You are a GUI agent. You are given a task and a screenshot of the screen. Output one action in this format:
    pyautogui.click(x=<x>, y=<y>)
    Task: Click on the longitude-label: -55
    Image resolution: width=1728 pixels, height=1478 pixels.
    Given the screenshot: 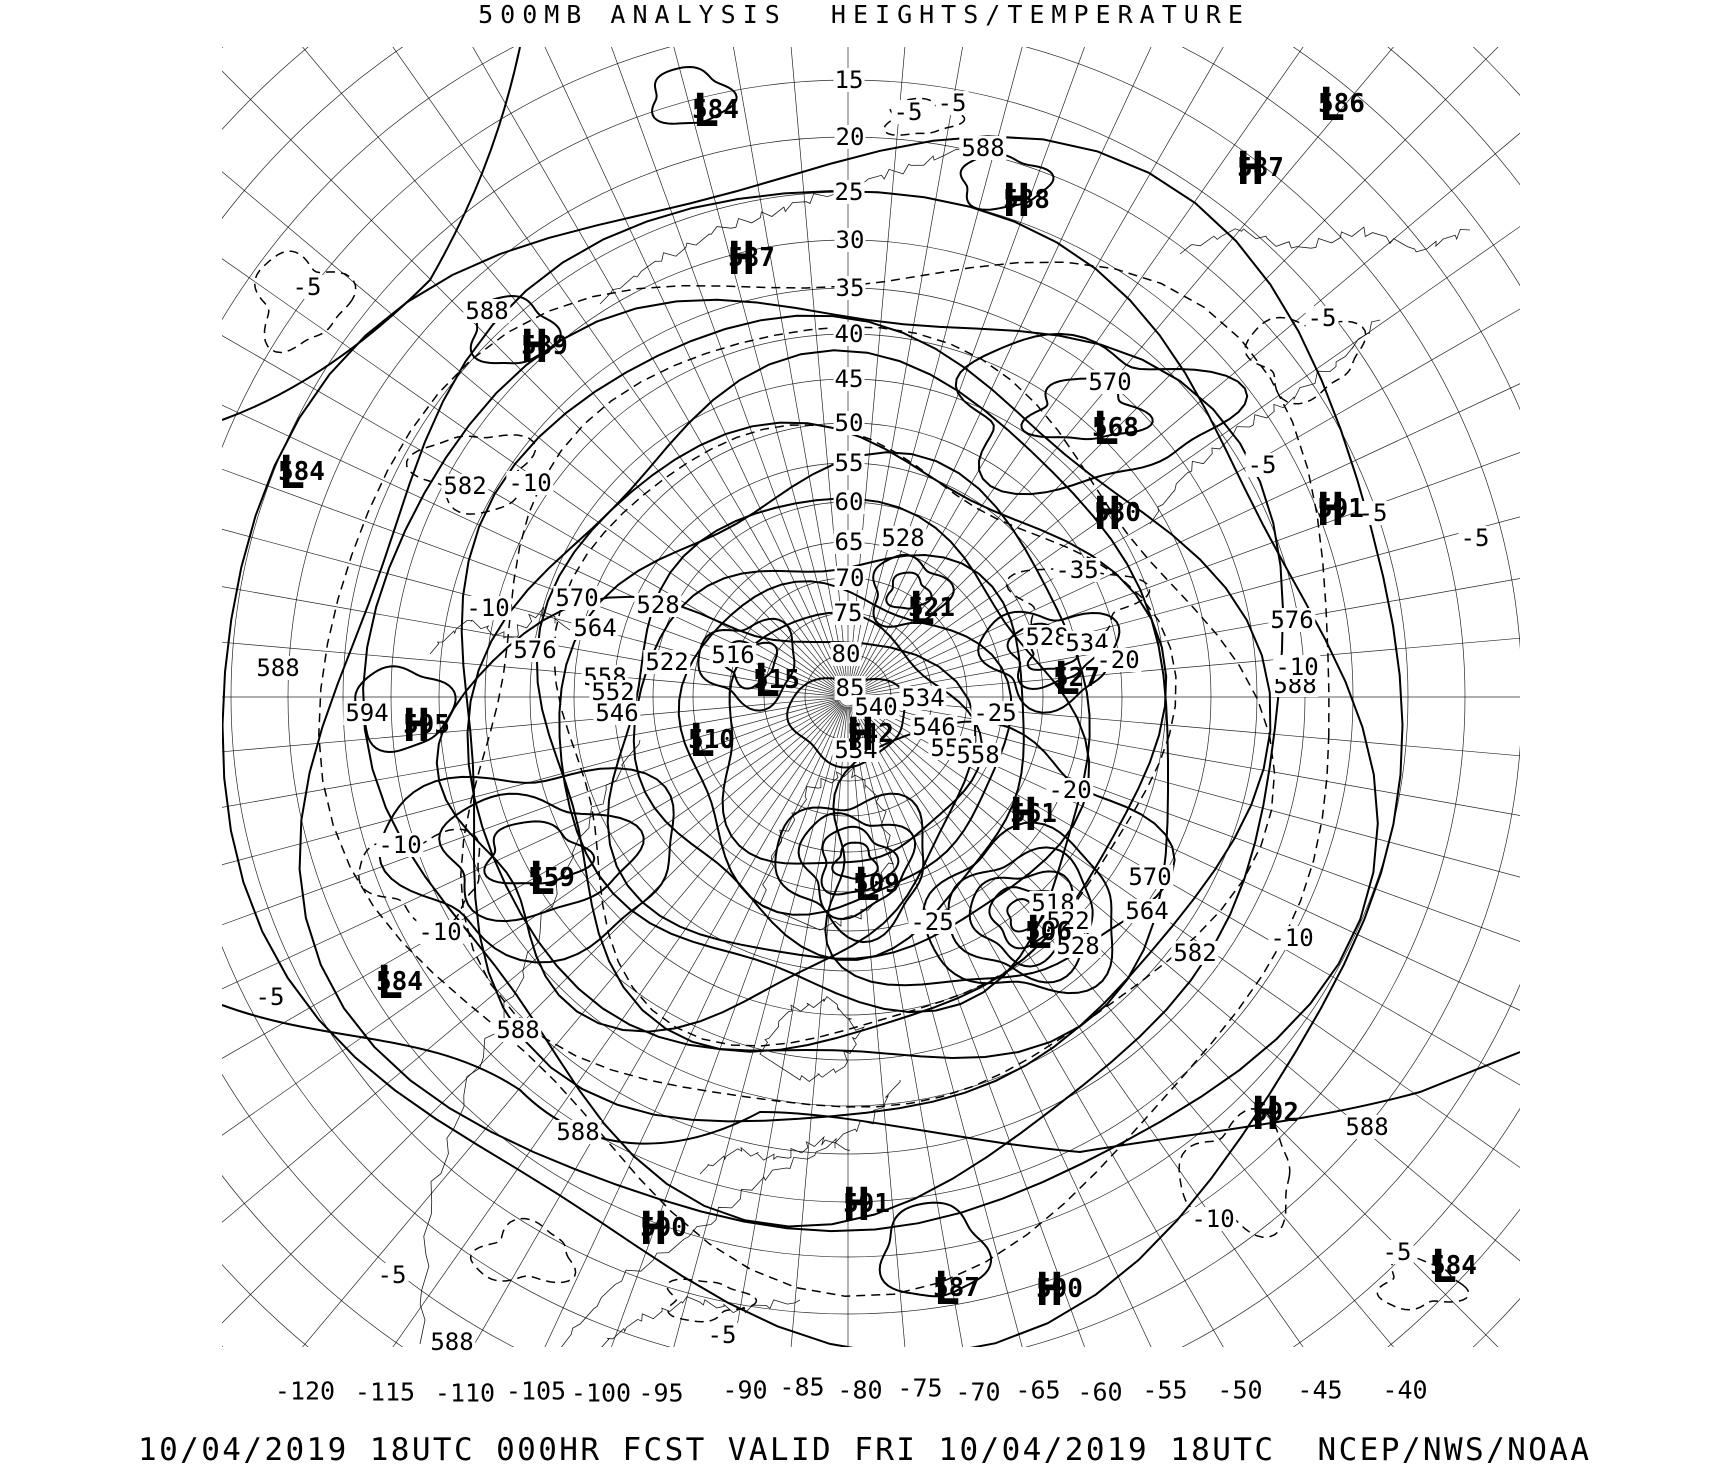 What is the action you would take?
    pyautogui.click(x=1165, y=1390)
    